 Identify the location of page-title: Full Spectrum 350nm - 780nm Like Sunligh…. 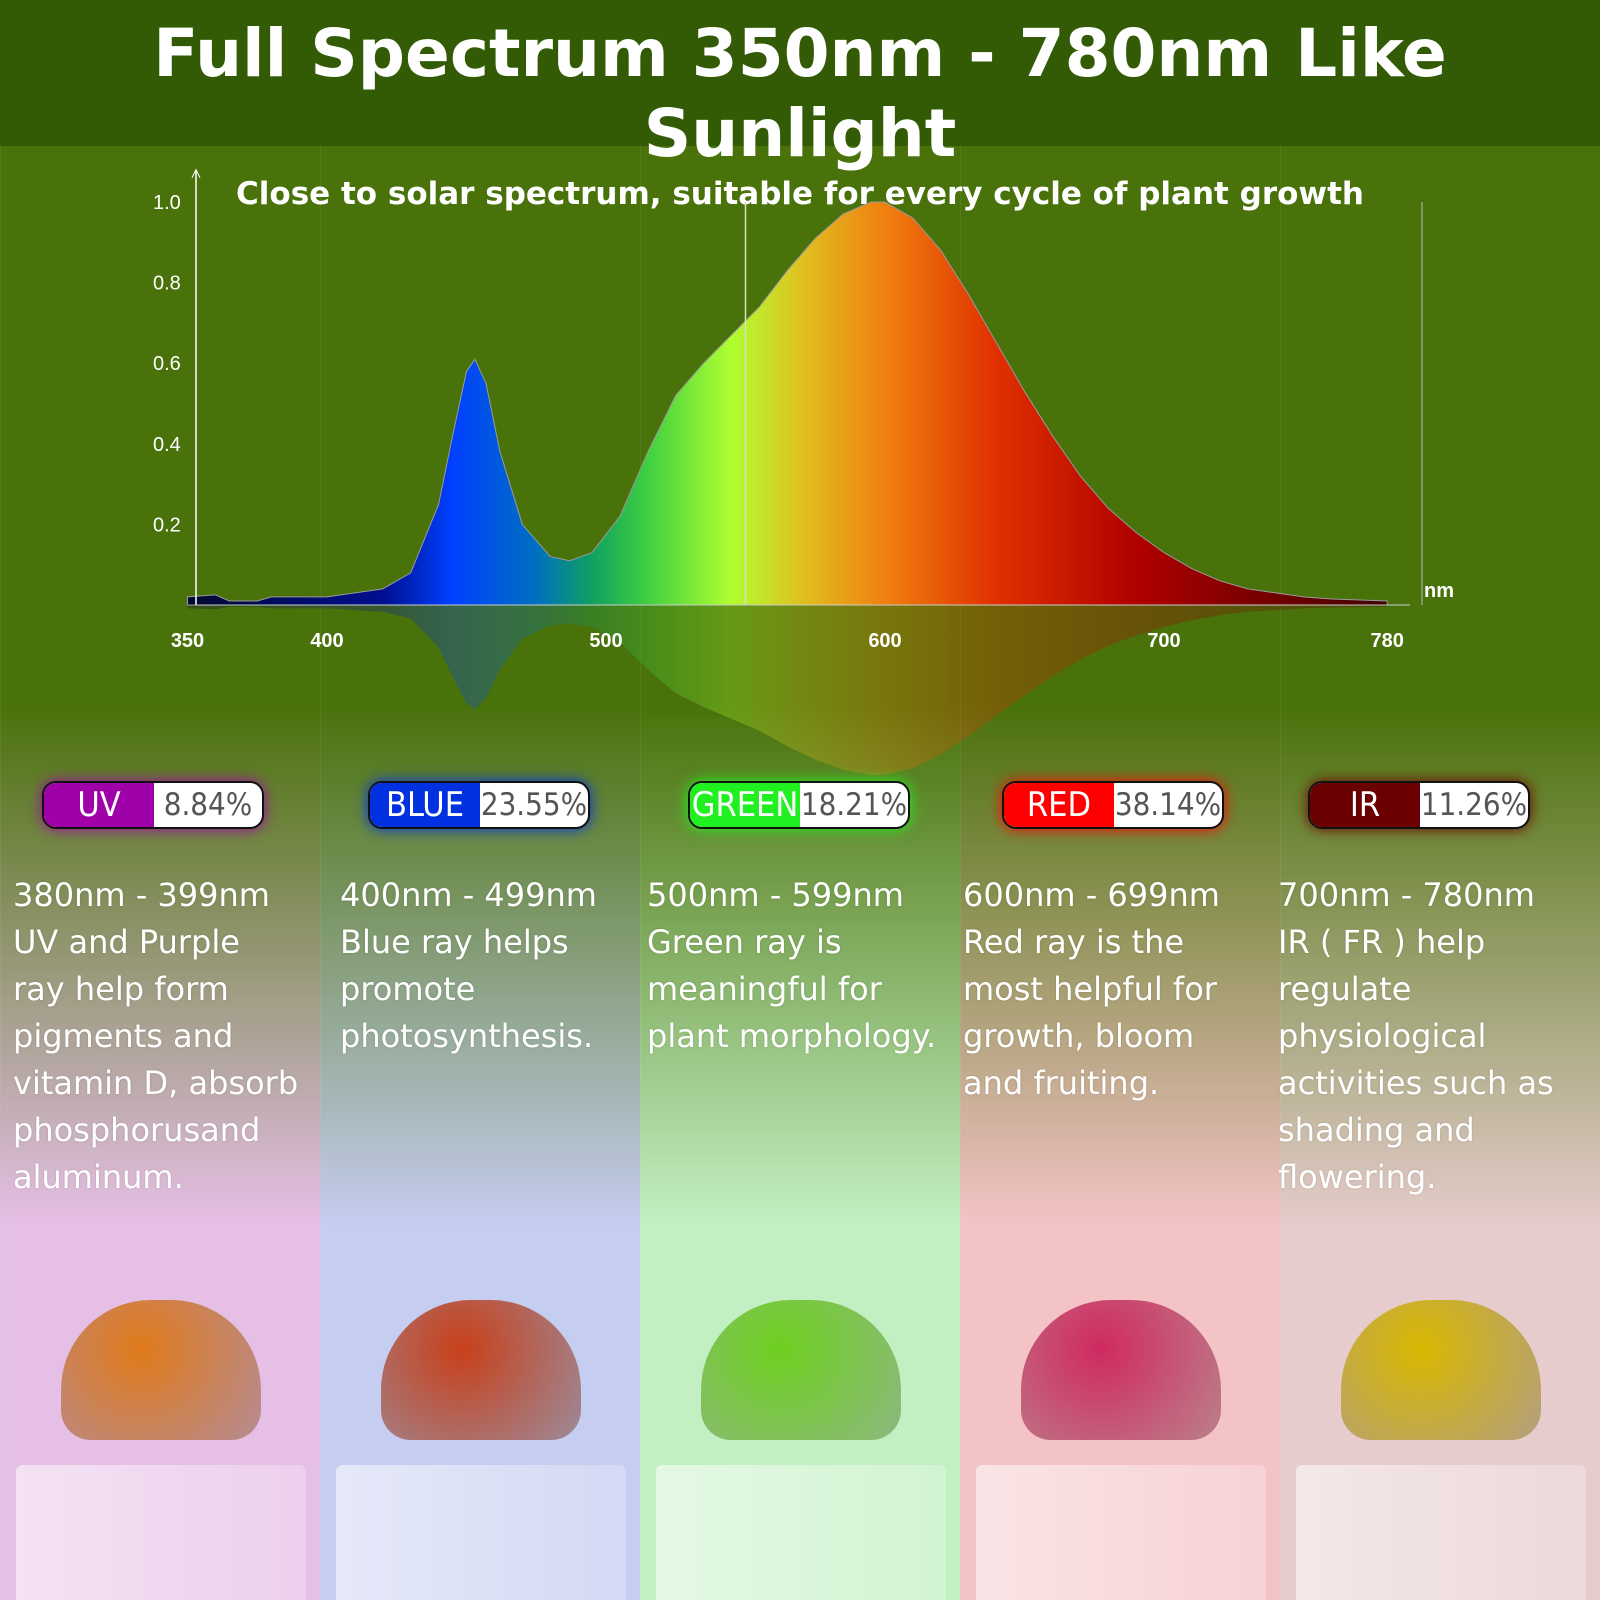
(800, 93).